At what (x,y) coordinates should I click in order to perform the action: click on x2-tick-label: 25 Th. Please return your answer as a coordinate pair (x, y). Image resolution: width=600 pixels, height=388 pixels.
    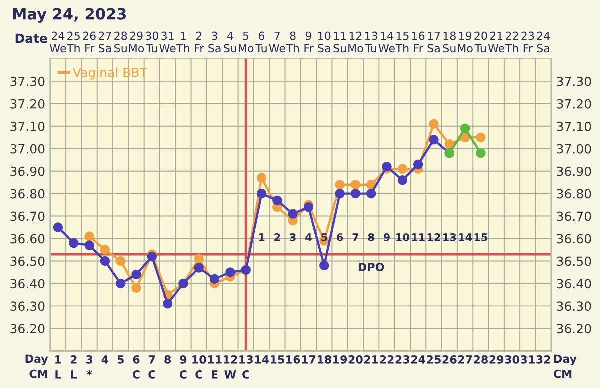
    Looking at the image, I should click on (73, 42).